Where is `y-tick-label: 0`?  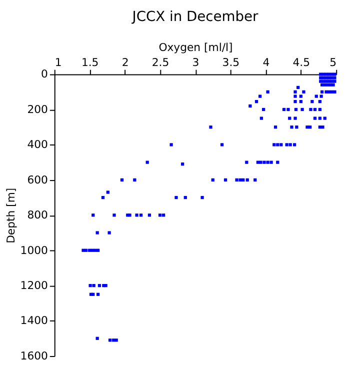
y-tick-label: 0 is located at coordinates (44, 74).